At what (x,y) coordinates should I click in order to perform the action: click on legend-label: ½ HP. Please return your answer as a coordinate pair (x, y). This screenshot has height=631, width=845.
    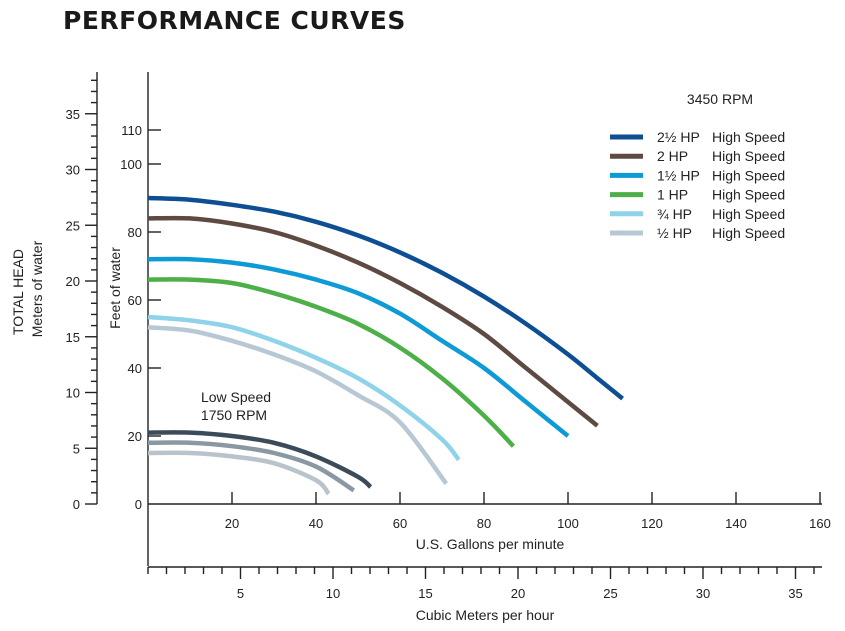
    Looking at the image, I should click on (674, 233).